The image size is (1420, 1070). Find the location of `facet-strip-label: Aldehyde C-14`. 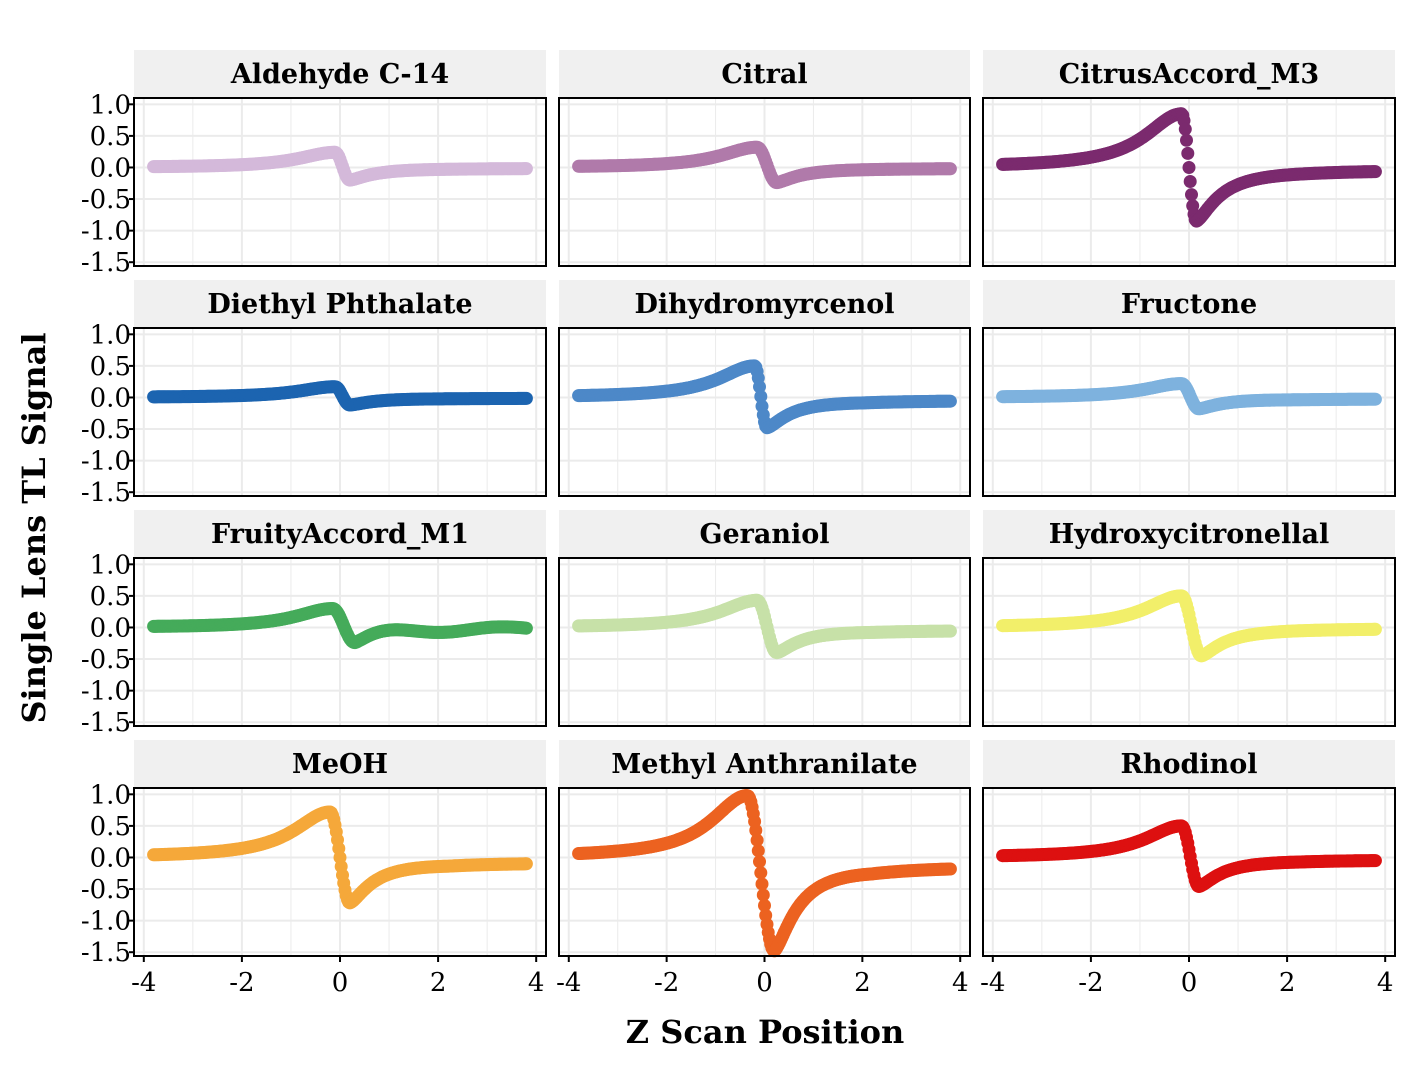

facet-strip-label: Aldehyde C-14 is located at coordinates (339, 74).